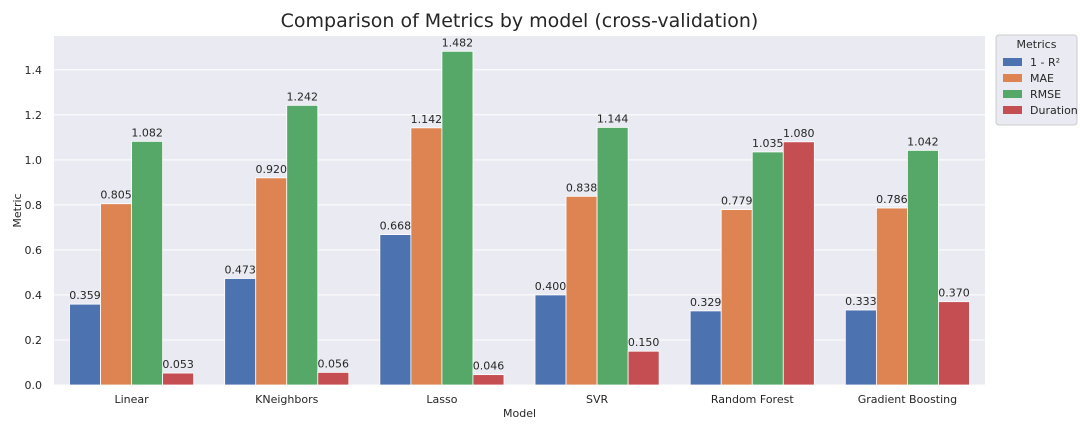 Image resolution: width=1080 pixels, height=432 pixels. Describe the element at coordinates (954, 293) in the screenshot. I see `bar-value-label: 0.370` at that location.